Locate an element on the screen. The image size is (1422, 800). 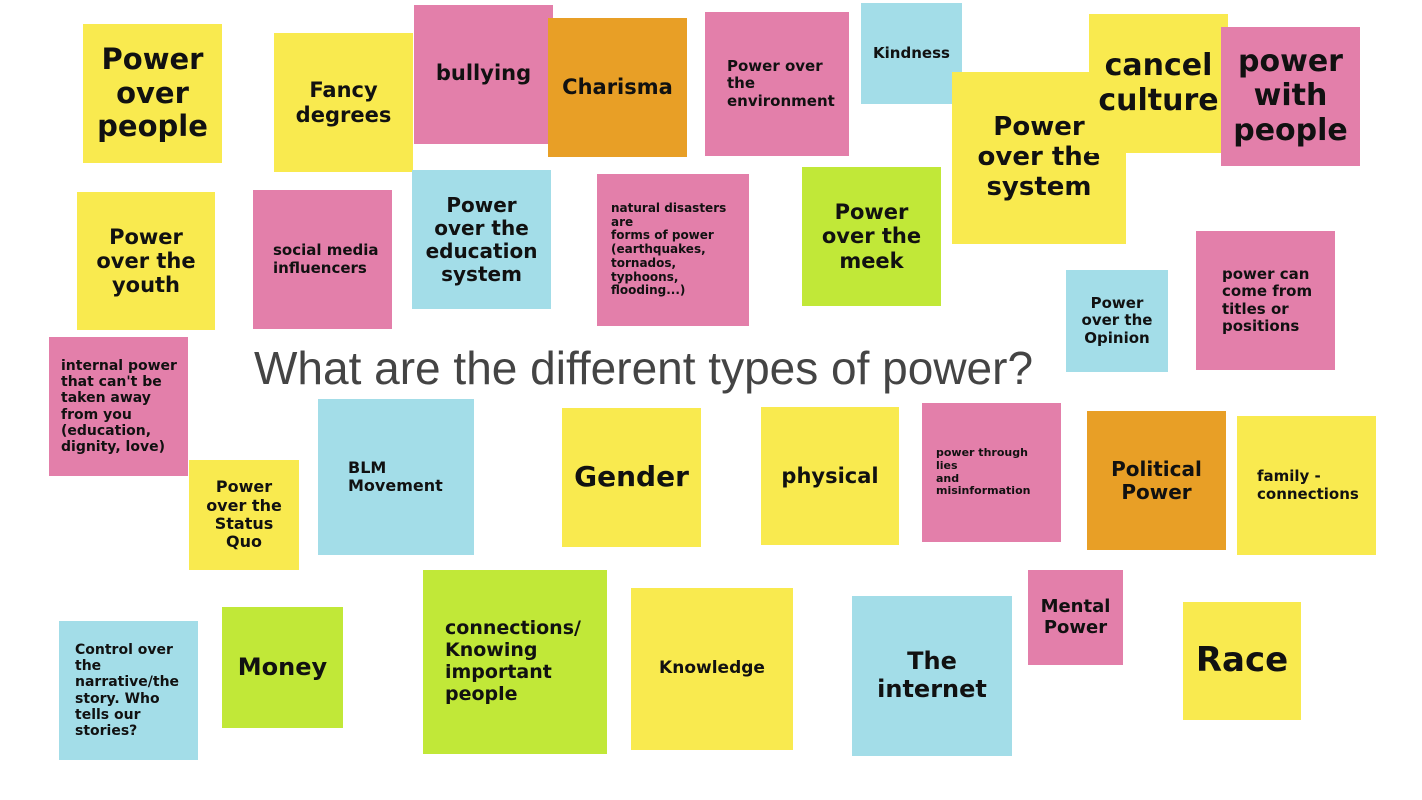
sticky-note: Power over the Status Quo is located at coordinates (244, 515).